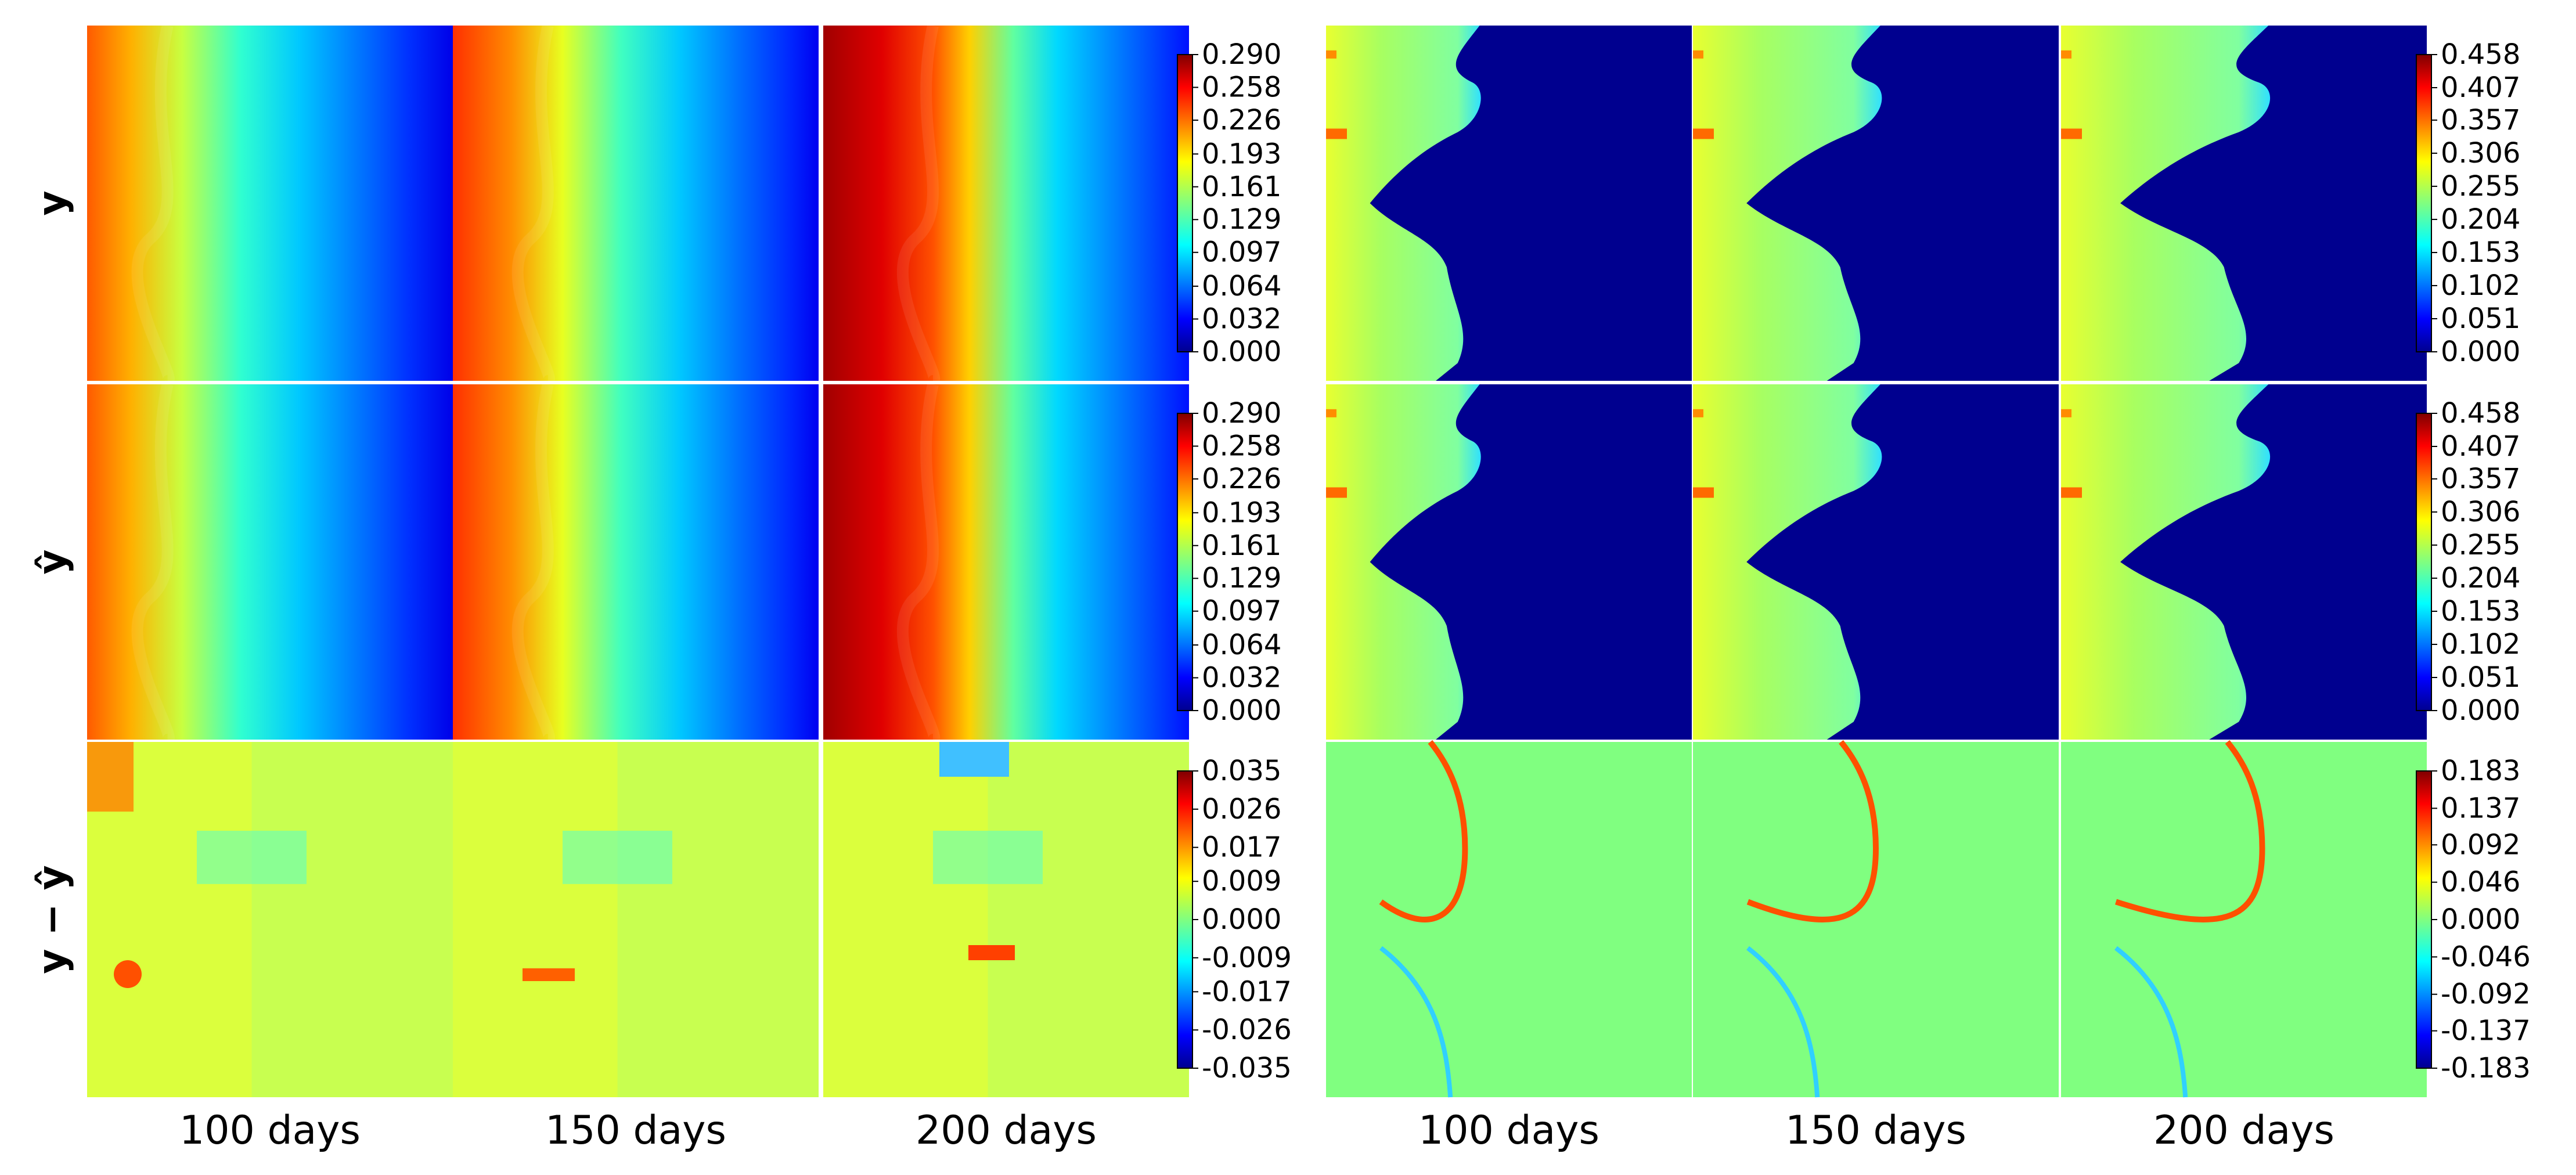  Describe the element at coordinates (2424, 919) in the screenshot. I see `colorbar-g2-r3` at that location.